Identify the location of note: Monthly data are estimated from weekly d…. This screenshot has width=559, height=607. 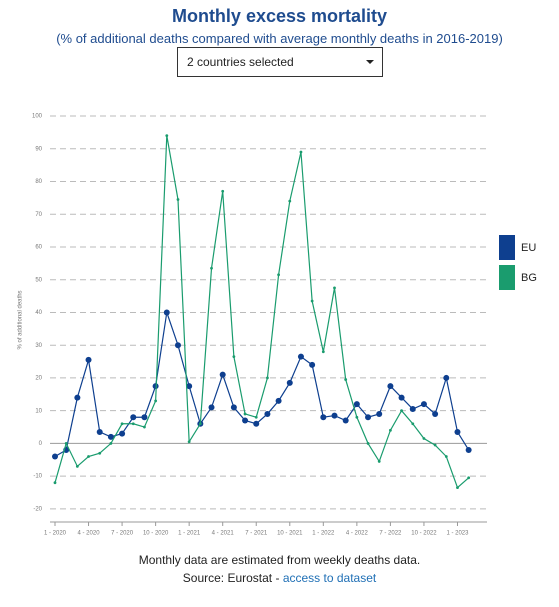
(279, 560).